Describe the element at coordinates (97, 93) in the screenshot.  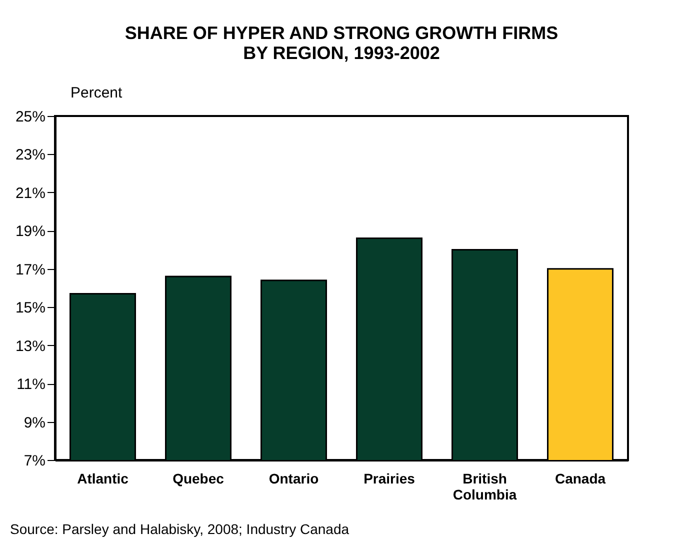
I see `y-axis-title: Percent` at that location.